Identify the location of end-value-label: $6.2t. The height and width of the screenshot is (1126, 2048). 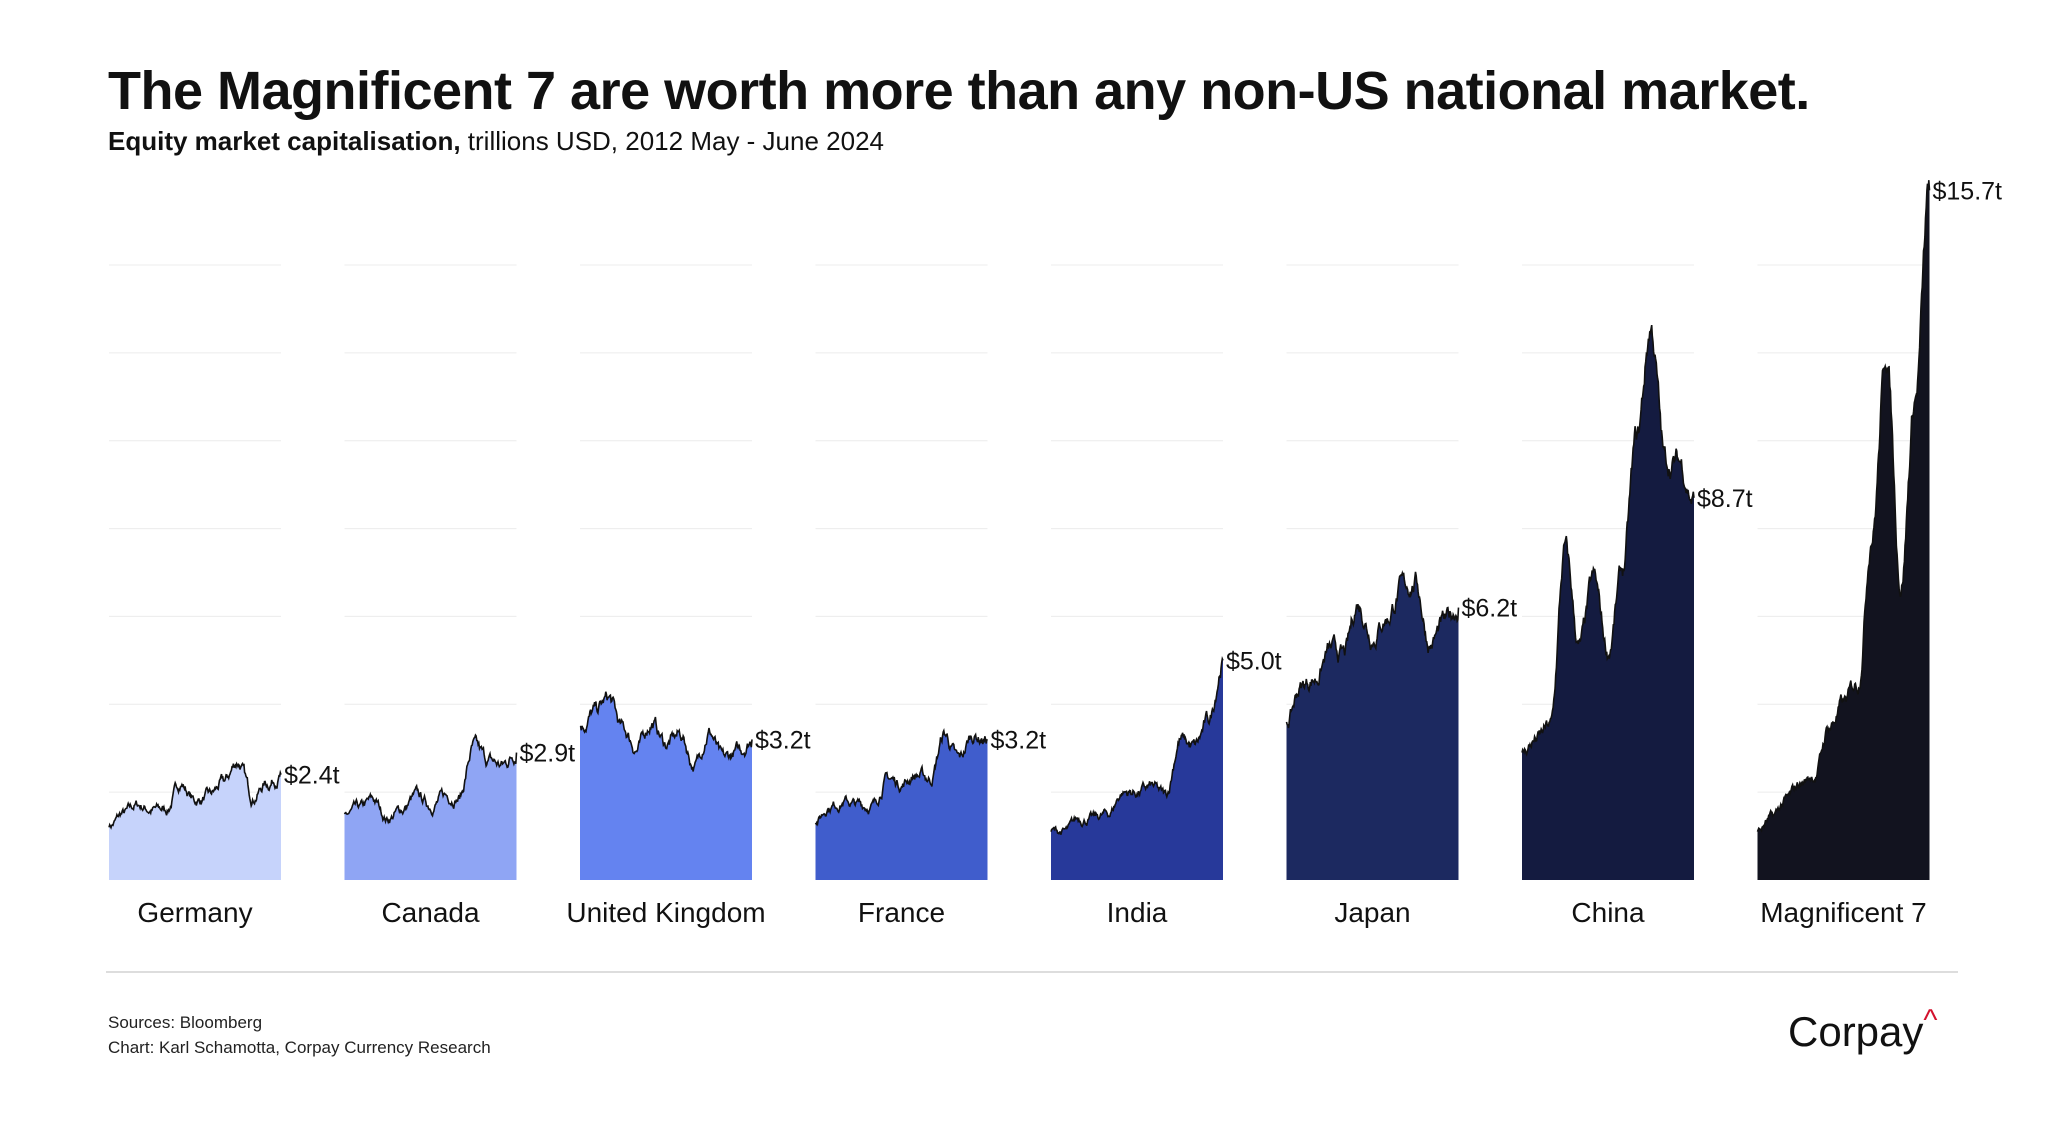
(1490, 609).